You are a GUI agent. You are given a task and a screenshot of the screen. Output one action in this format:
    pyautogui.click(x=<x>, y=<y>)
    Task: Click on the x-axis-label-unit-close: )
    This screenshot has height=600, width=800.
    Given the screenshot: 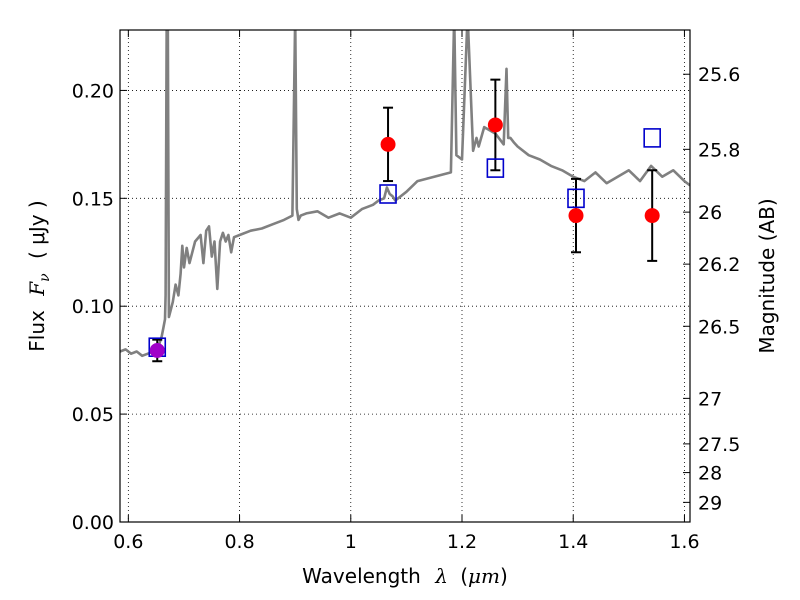 What is the action you would take?
    pyautogui.click(x=504, y=576)
    